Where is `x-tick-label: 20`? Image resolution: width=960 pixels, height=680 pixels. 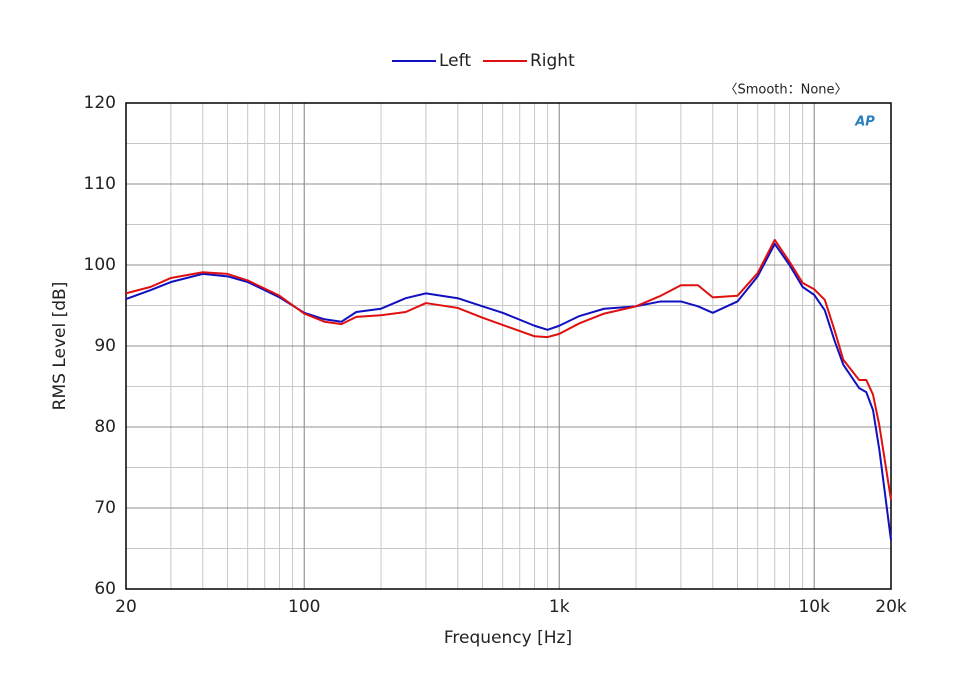 x-tick-label: 20 is located at coordinates (126, 607).